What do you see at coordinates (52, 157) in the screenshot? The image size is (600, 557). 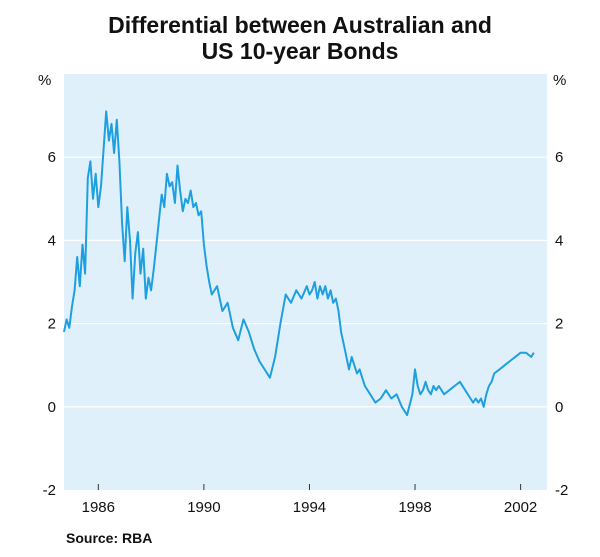 I see `y-tick-label-left: 6` at bounding box center [52, 157].